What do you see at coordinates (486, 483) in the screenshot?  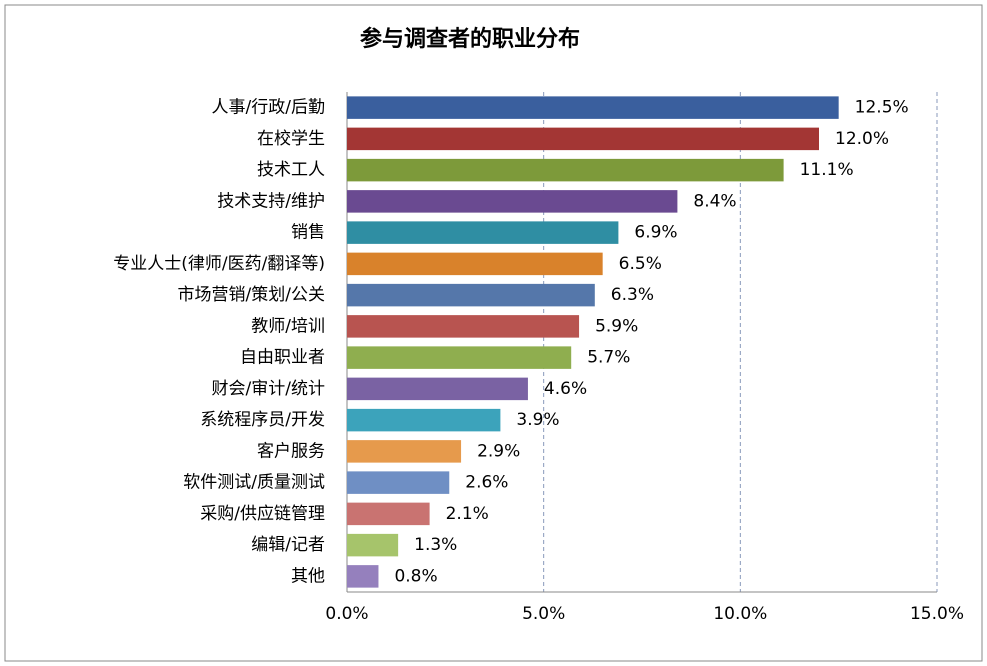 I see `data-label: 2.6%` at bounding box center [486, 483].